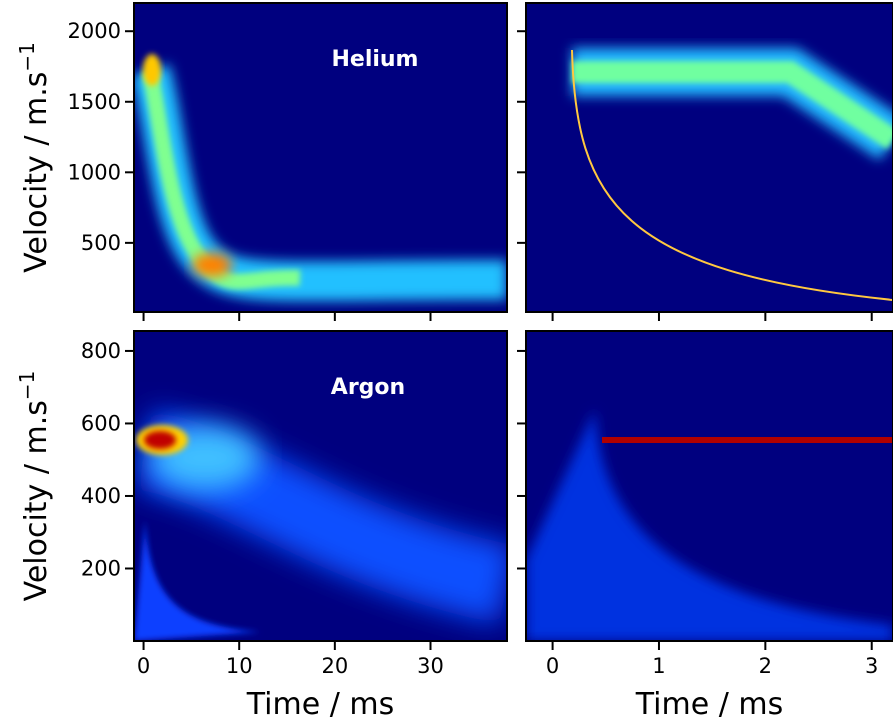  What do you see at coordinates (430, 666) in the screenshot?
I see `x-tick-label: 30` at bounding box center [430, 666].